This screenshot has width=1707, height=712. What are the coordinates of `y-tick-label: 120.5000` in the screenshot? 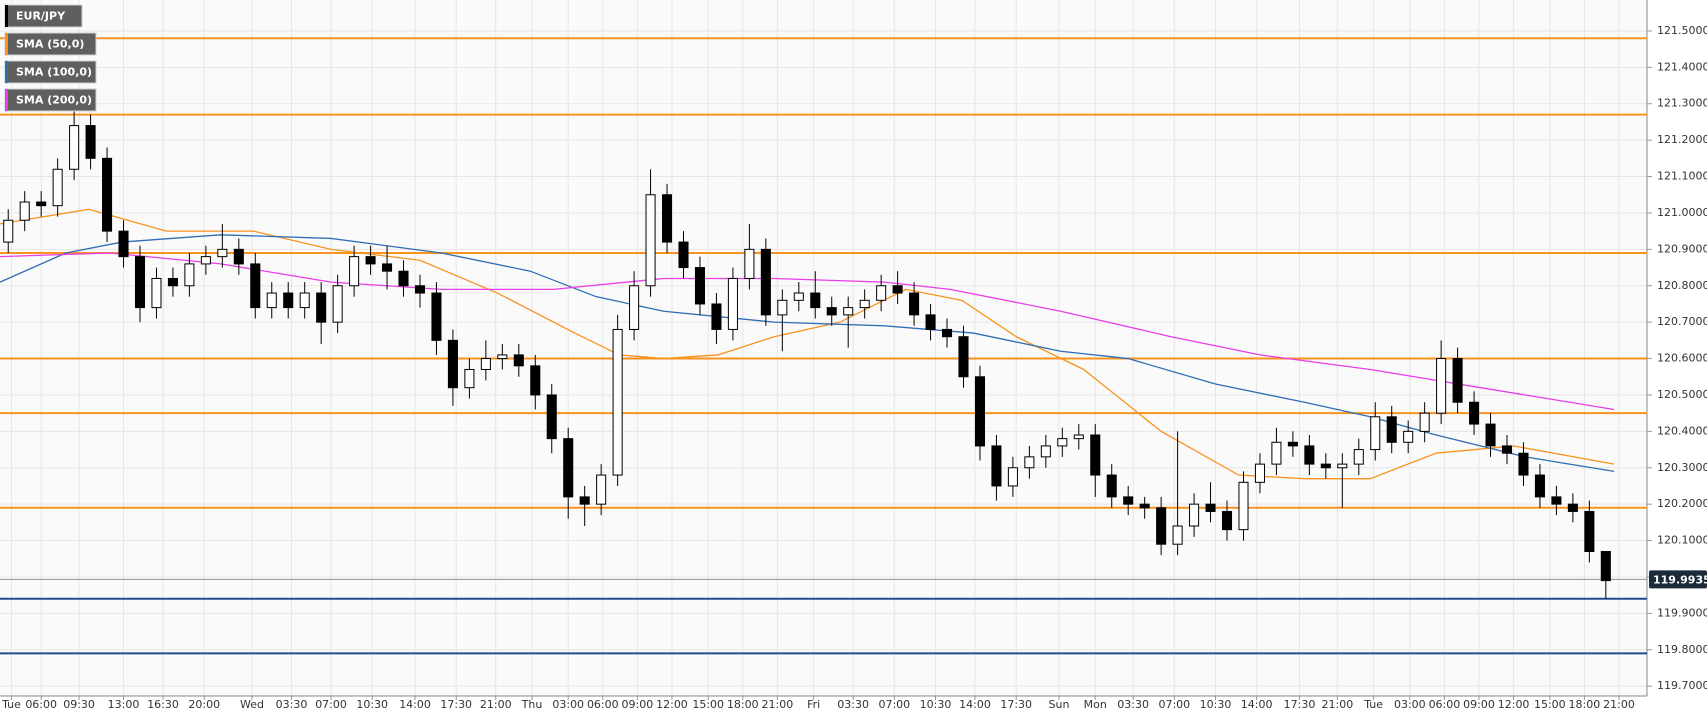 It's located at (1682, 394).